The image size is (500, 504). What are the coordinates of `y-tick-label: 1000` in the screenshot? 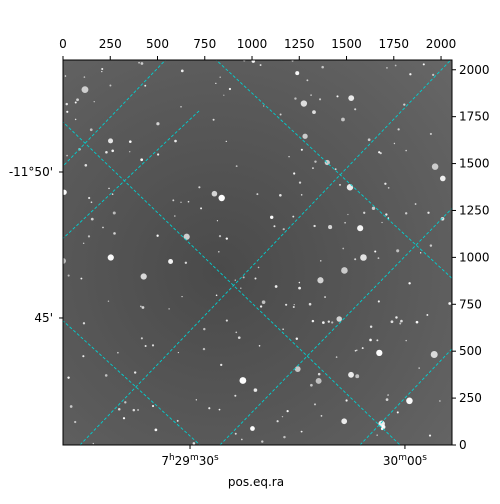 It's located at (474, 257).